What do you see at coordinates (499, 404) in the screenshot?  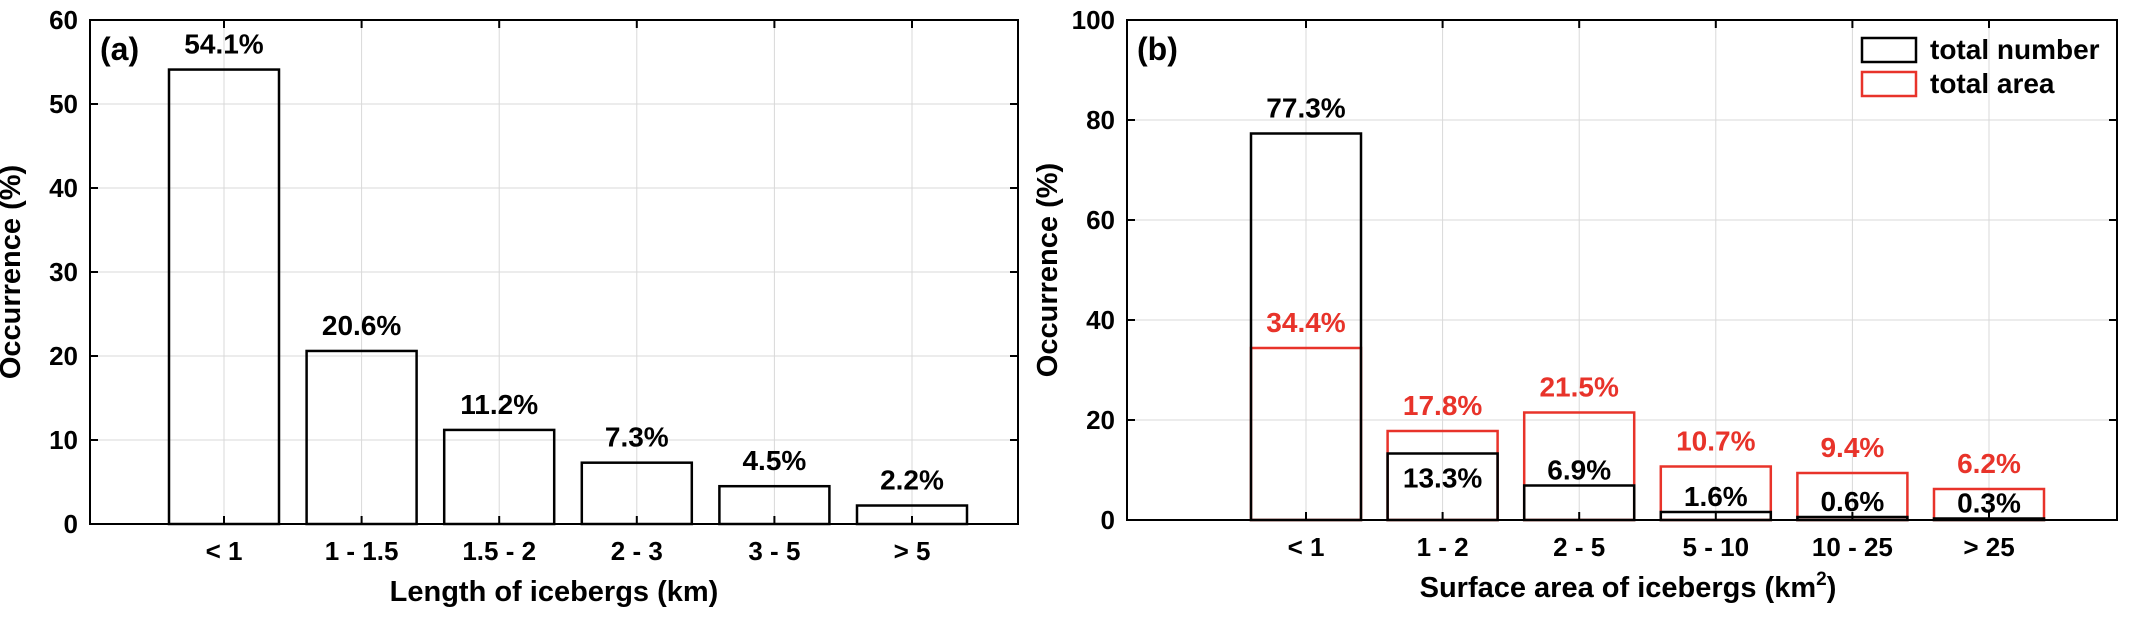 I see `data-label-occurrence: 11.2%` at bounding box center [499, 404].